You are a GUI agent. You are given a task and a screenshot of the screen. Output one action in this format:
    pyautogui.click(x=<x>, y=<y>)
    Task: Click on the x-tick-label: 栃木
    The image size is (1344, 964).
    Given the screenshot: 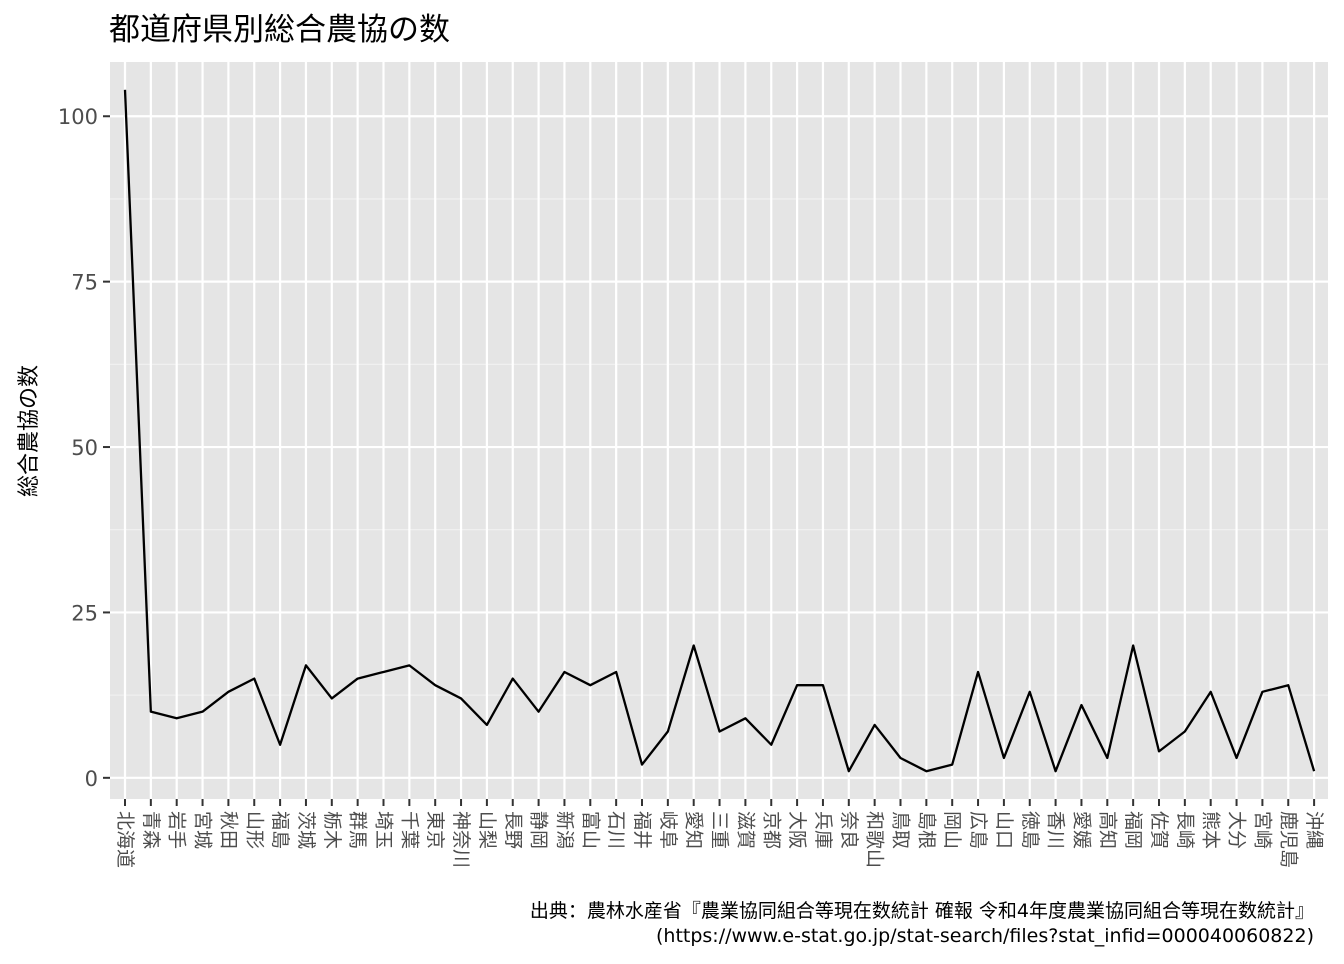 What is the action you would take?
    pyautogui.click(x=332, y=830)
    